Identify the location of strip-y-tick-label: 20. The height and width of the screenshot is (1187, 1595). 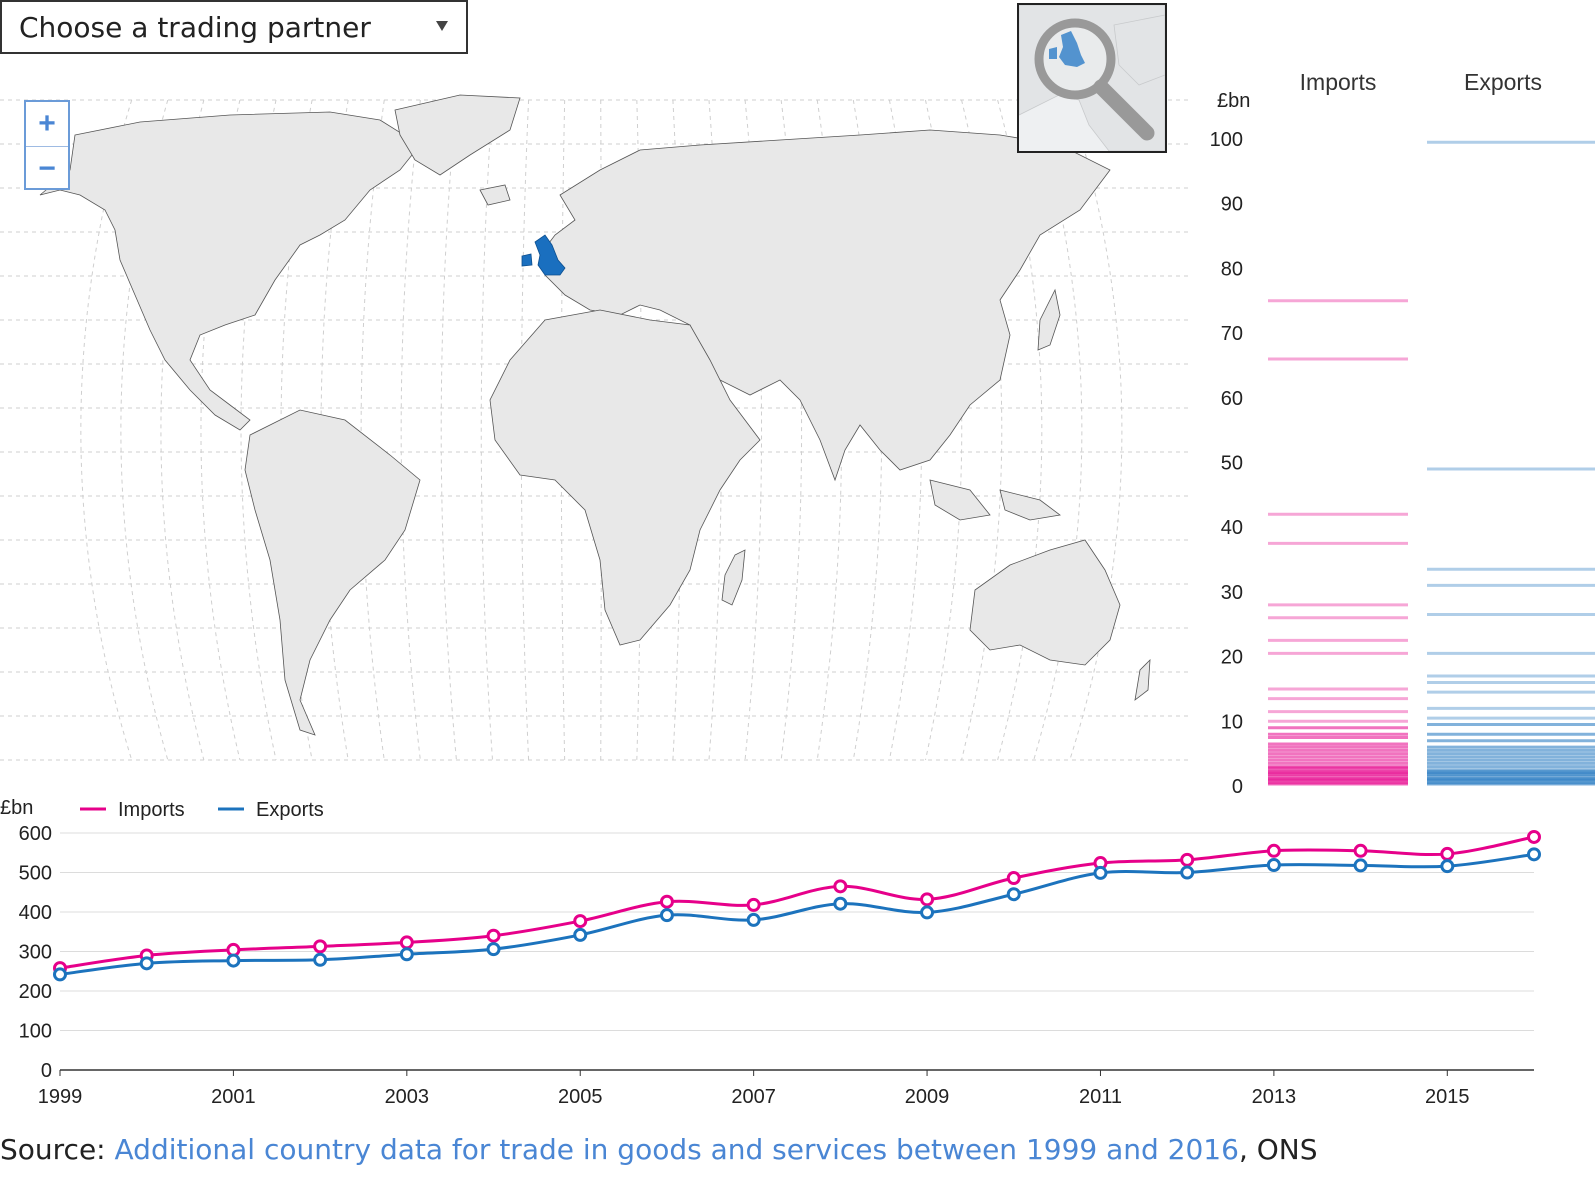
(1232, 658).